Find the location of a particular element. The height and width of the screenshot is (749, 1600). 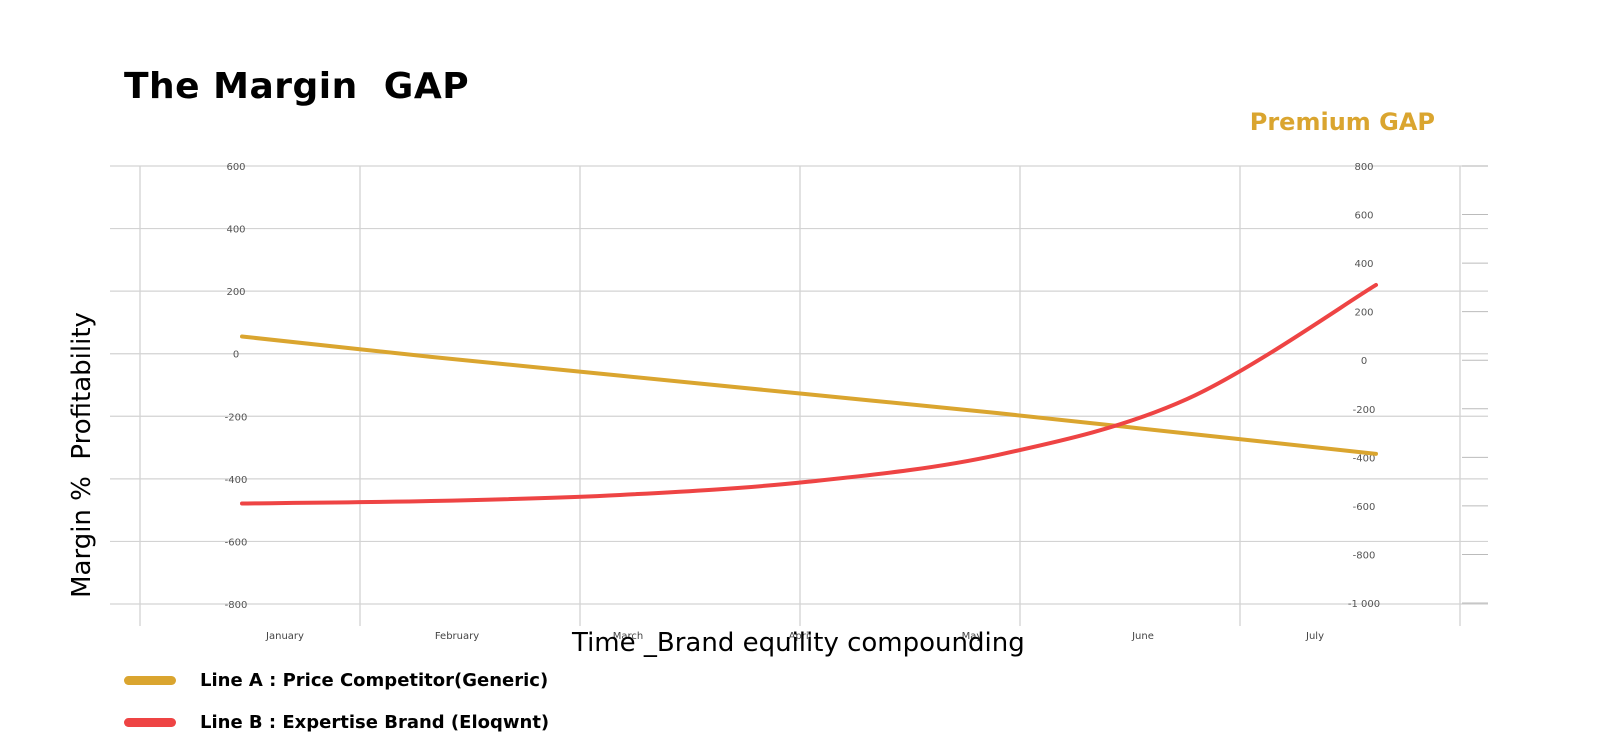

x-tick-label: May is located at coordinates (972, 636).